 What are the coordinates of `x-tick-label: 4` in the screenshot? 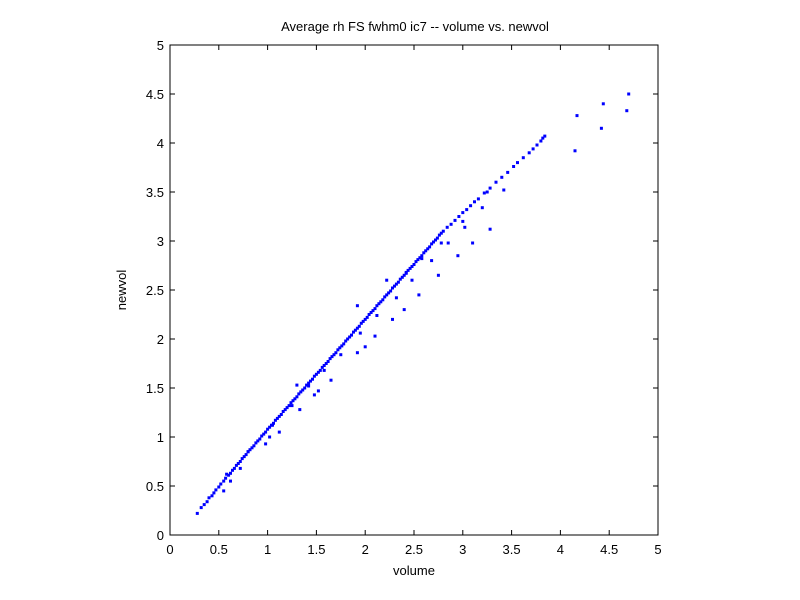 It's located at (560, 549).